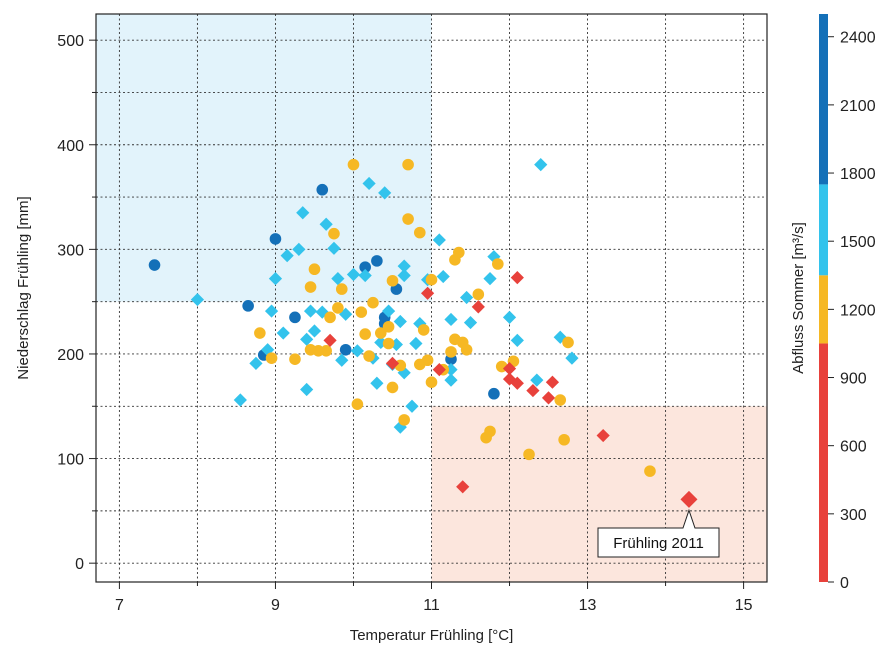 Image resolution: width=891 pixels, height=648 pixels. Describe the element at coordinates (658, 533) in the screenshot. I see `annotation-callout: Frühling 2011` at that location.